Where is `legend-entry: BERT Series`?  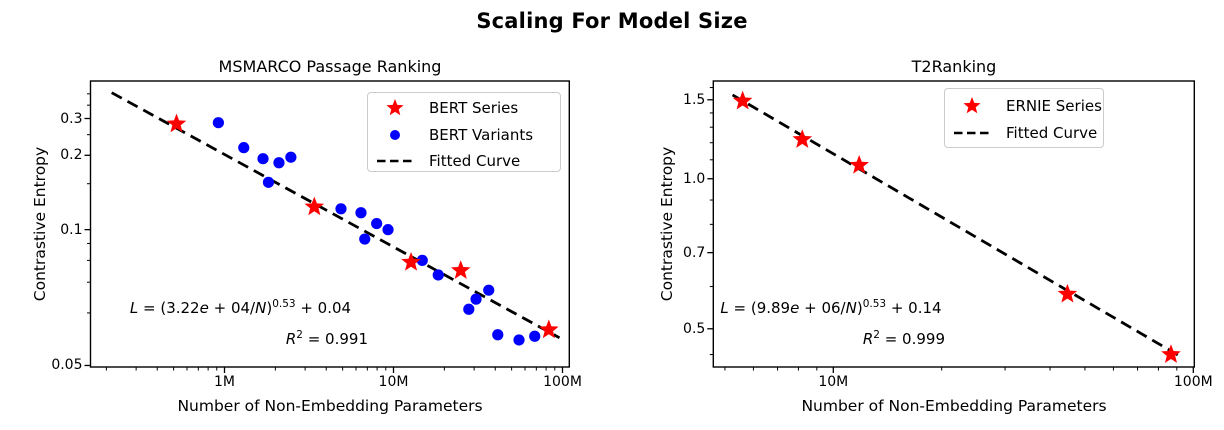 legend-entry: BERT Series is located at coordinates (464, 108).